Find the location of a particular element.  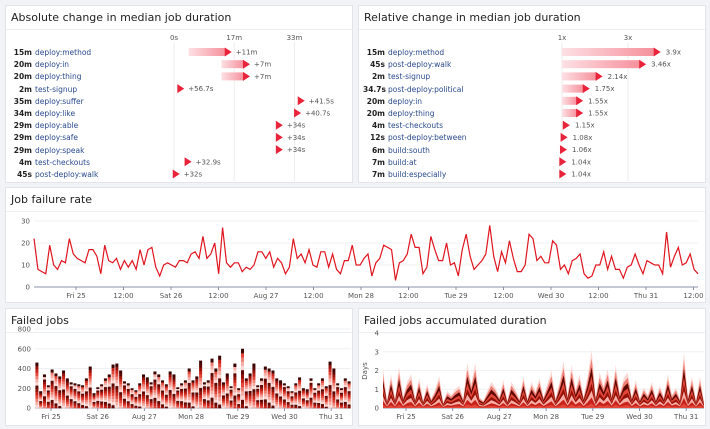

duration-value: 34.7s is located at coordinates (374, 89).